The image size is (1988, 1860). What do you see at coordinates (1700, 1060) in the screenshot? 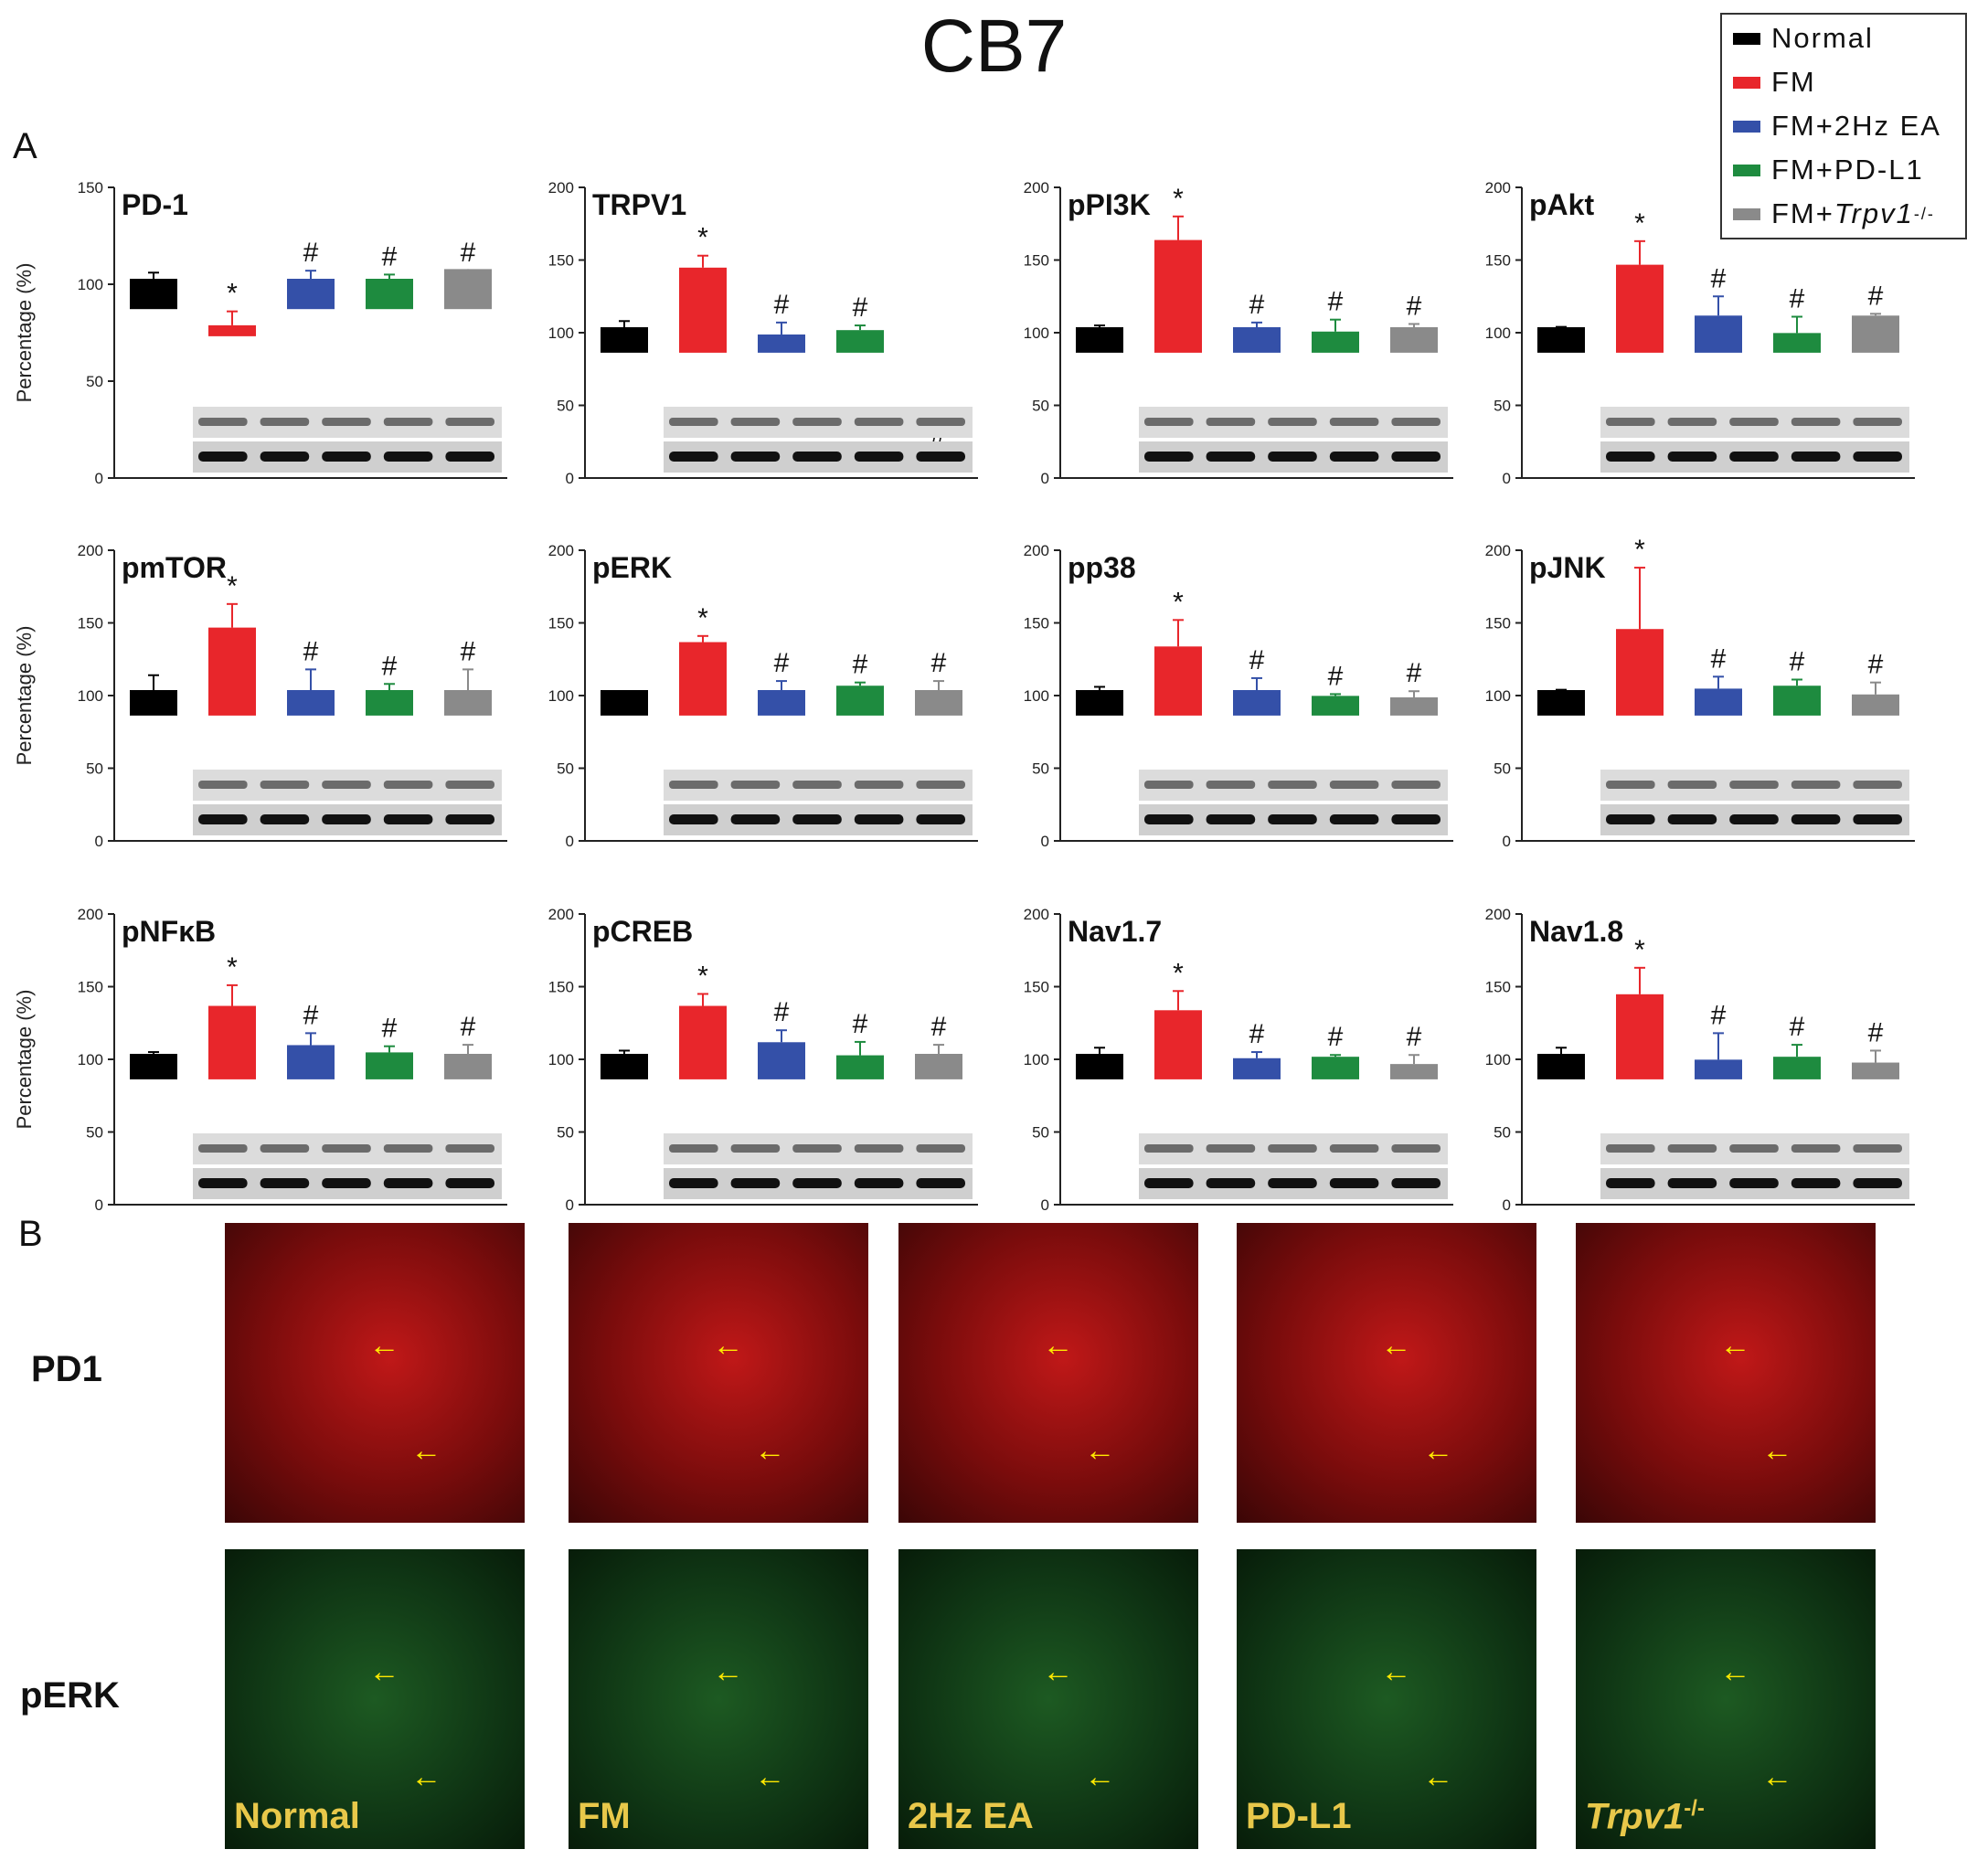
I see `chart: 0 50 100 150 200 Nav1.8 * # # #` at bounding box center [1700, 1060].